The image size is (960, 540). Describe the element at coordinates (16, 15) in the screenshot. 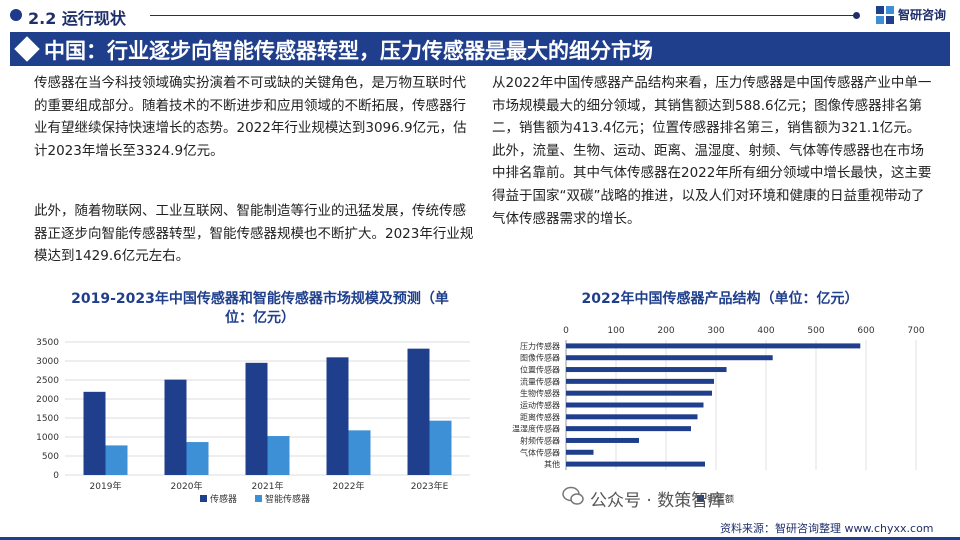

I see `section-bullet-icon` at that location.